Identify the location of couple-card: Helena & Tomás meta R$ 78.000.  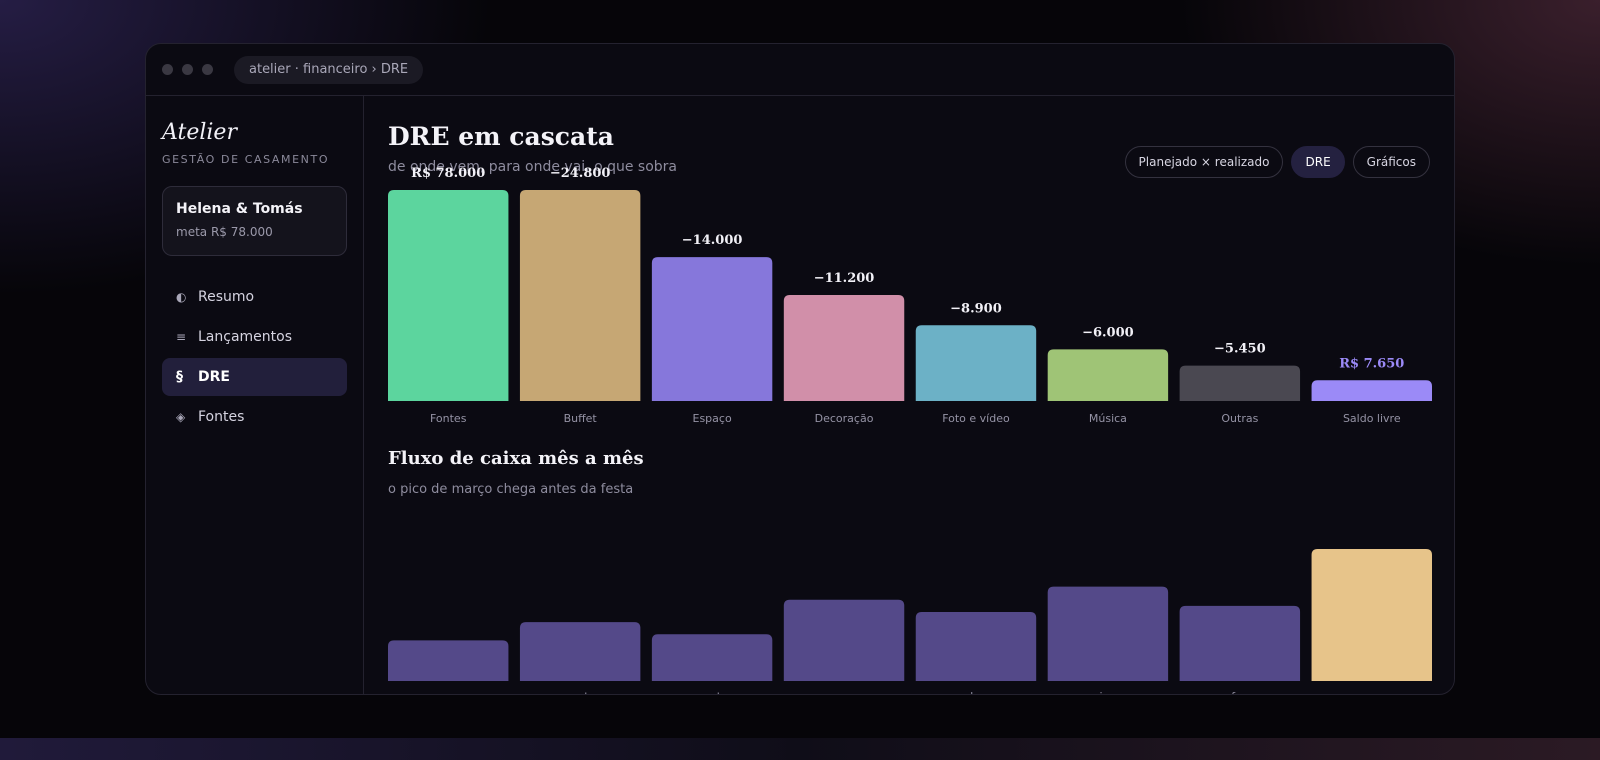
(254, 221).